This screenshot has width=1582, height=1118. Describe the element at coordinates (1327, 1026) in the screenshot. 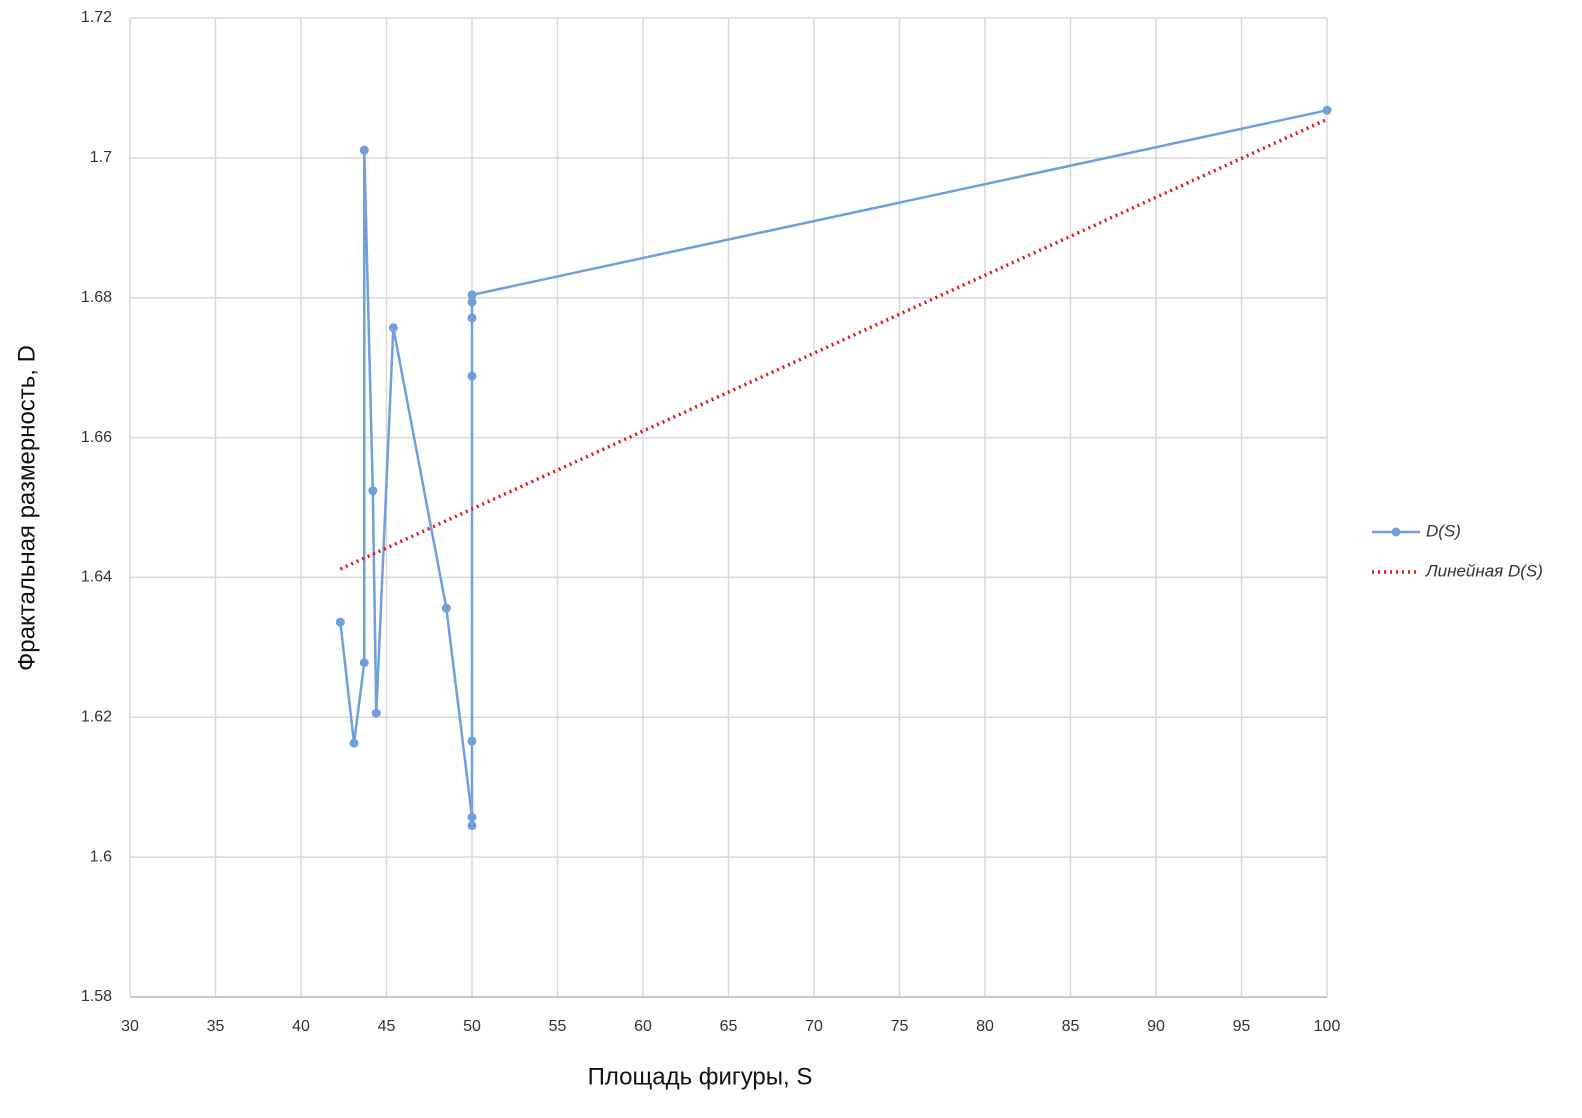

I see `x-tick-label: 100` at that location.